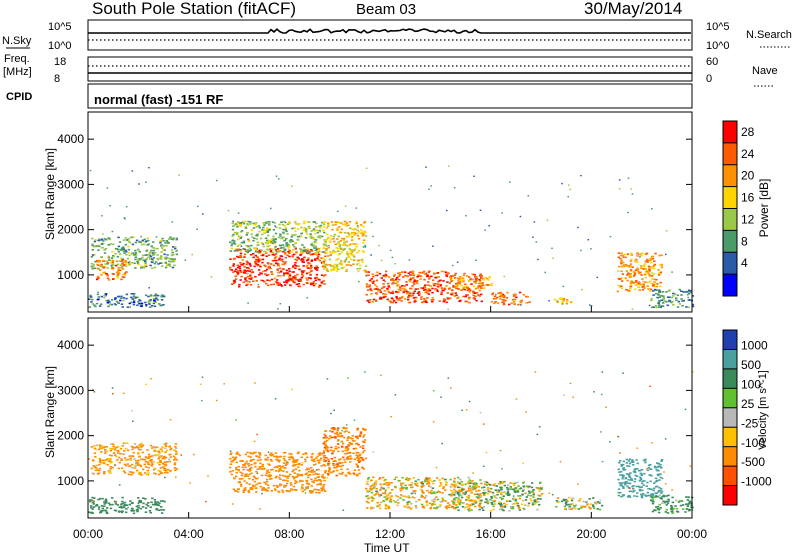 The image size is (800, 554). Describe the element at coordinates (730, 398) in the screenshot. I see `colorbar-swatch` at that location.